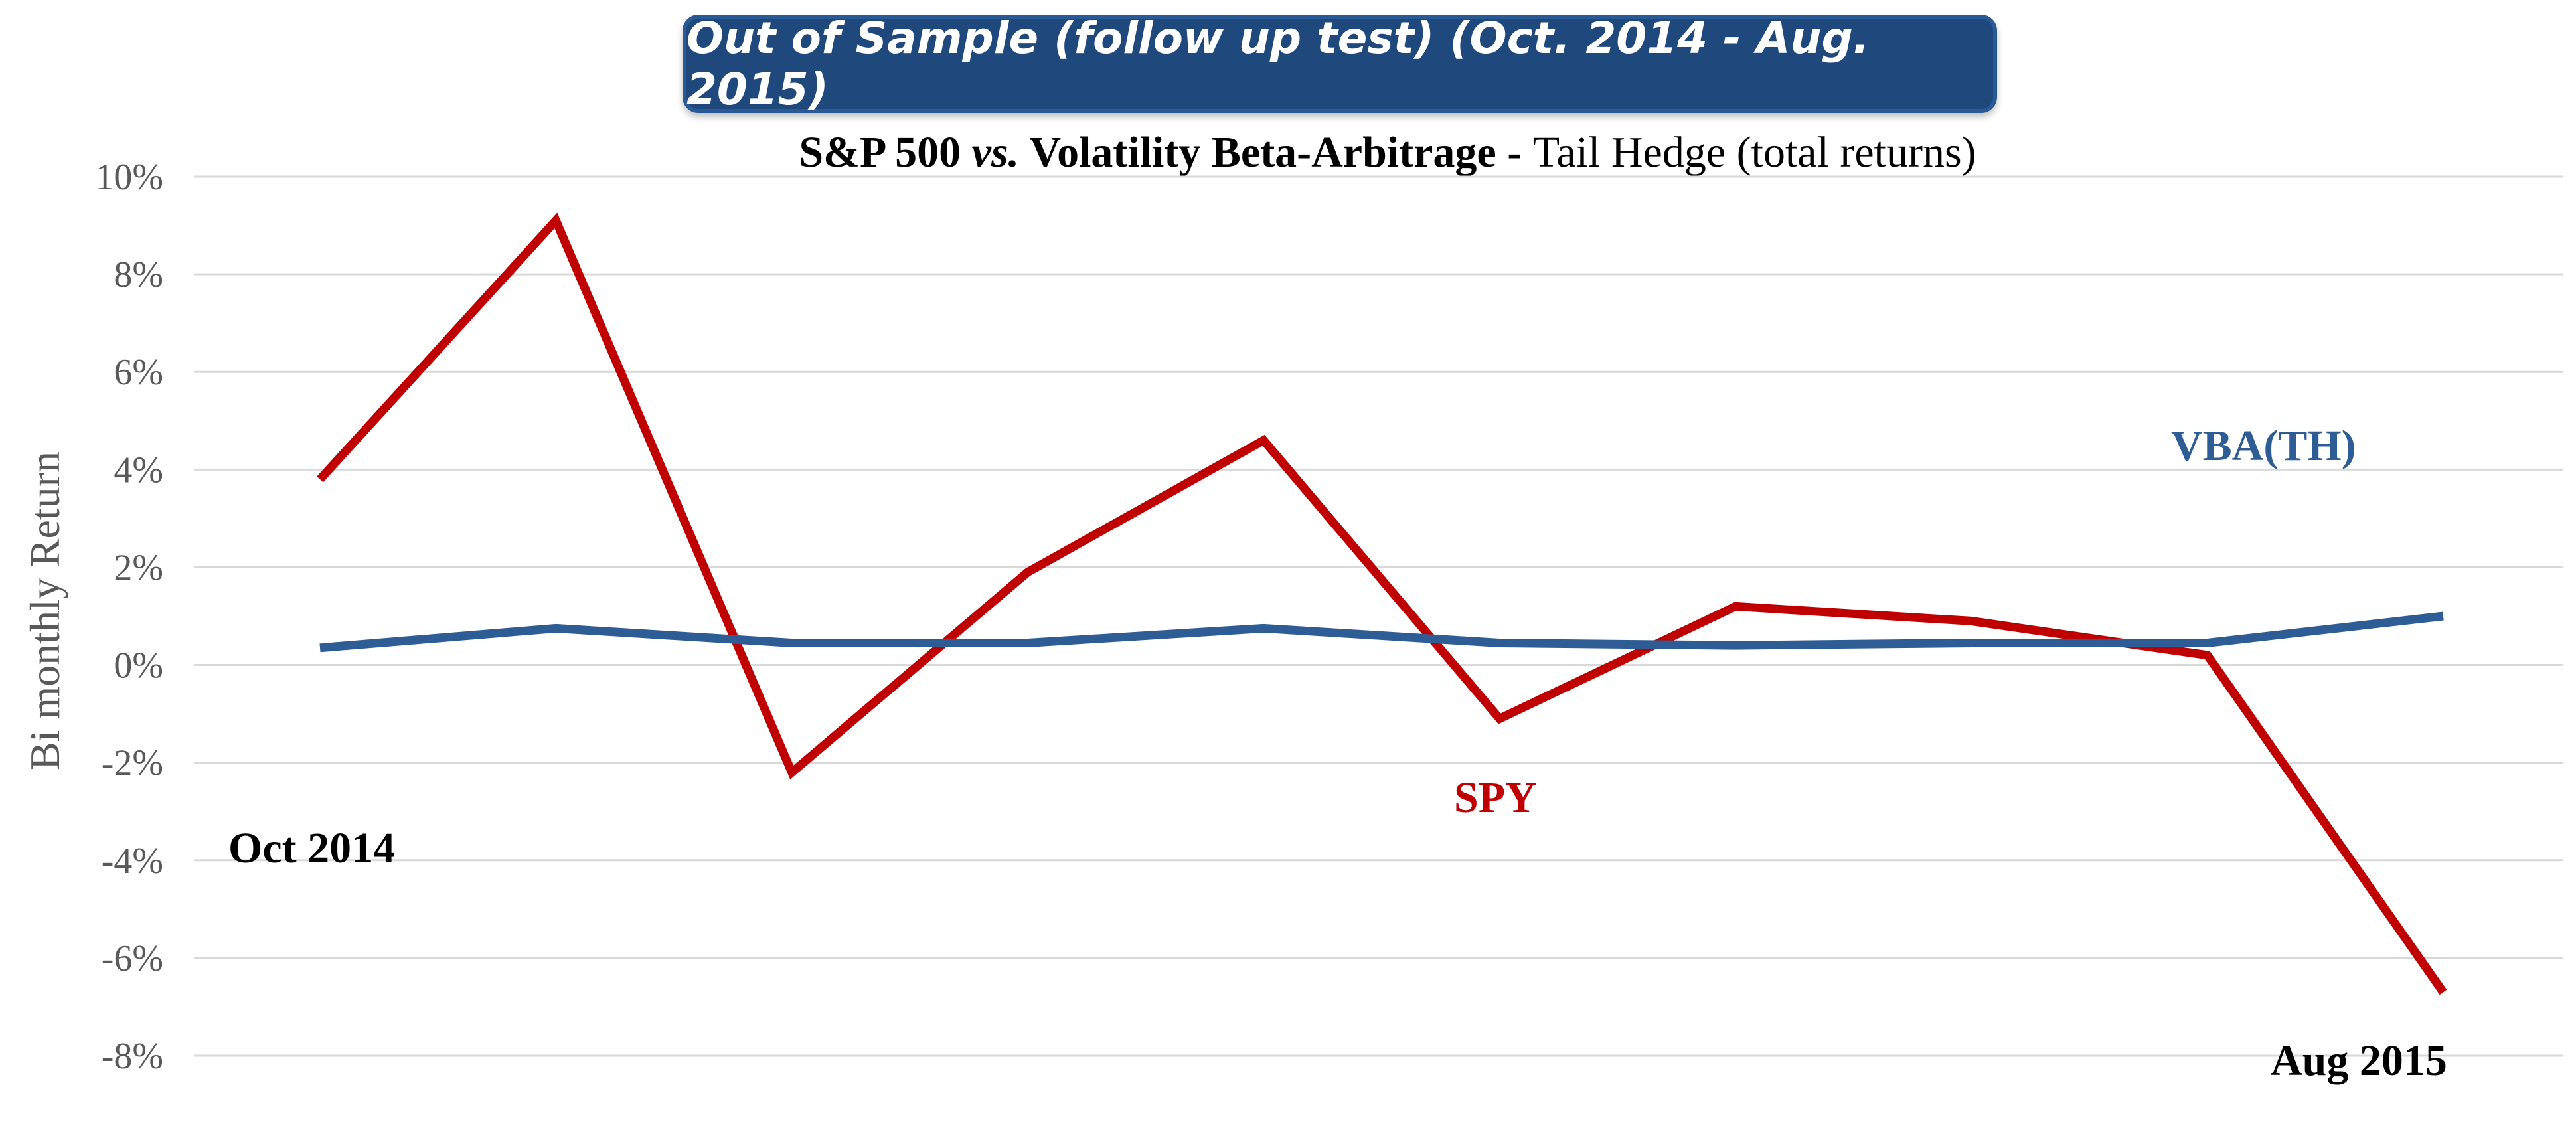  Describe the element at coordinates (138, 470) in the screenshot. I see `y-tick-label: 4%` at that location.